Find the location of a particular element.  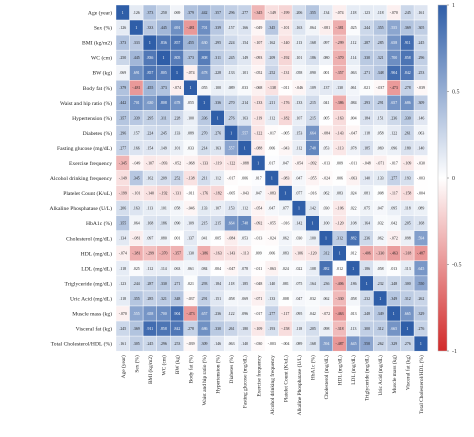

cell-value-label: .041 is located at coordinates (204, 239).